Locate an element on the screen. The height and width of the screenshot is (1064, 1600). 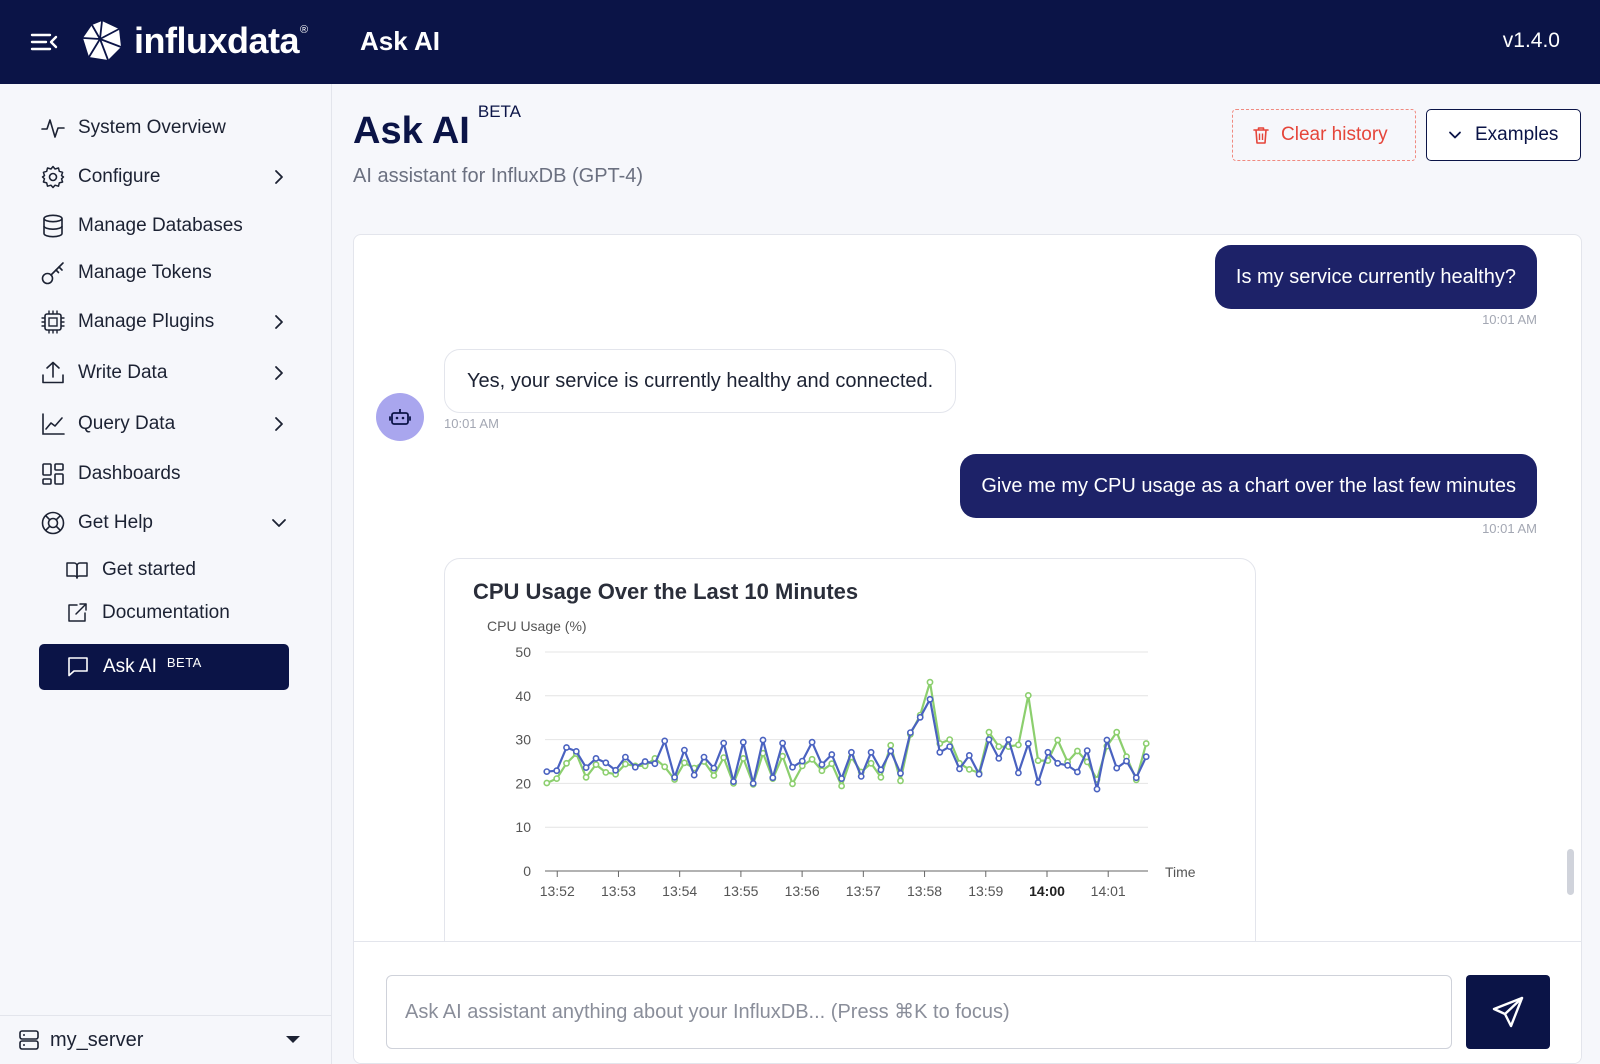
clear-history-button: Clear history is located at coordinates (1324, 135).